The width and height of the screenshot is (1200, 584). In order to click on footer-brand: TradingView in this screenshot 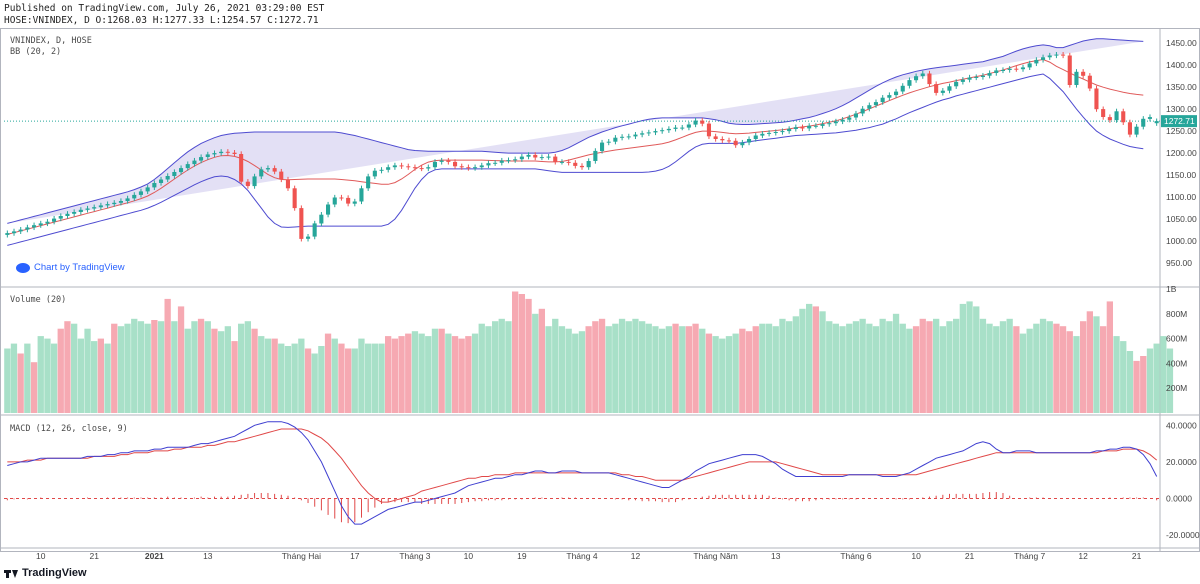, I will do `click(45, 573)`.